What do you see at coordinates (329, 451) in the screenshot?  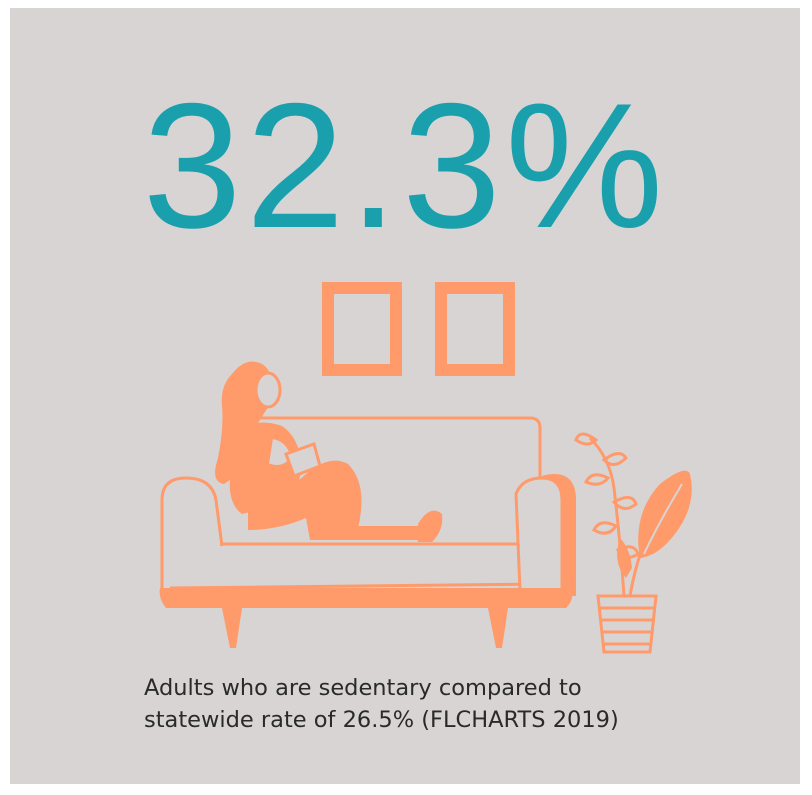 I see `person-reading-icon` at bounding box center [329, 451].